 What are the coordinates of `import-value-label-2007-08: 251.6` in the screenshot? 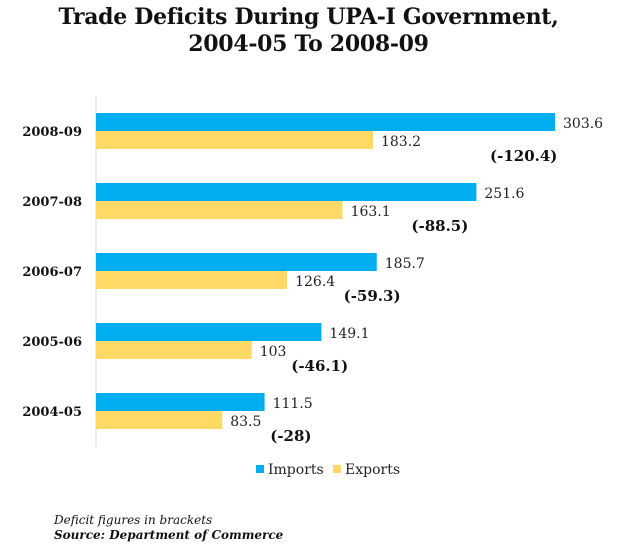 It's located at (504, 194).